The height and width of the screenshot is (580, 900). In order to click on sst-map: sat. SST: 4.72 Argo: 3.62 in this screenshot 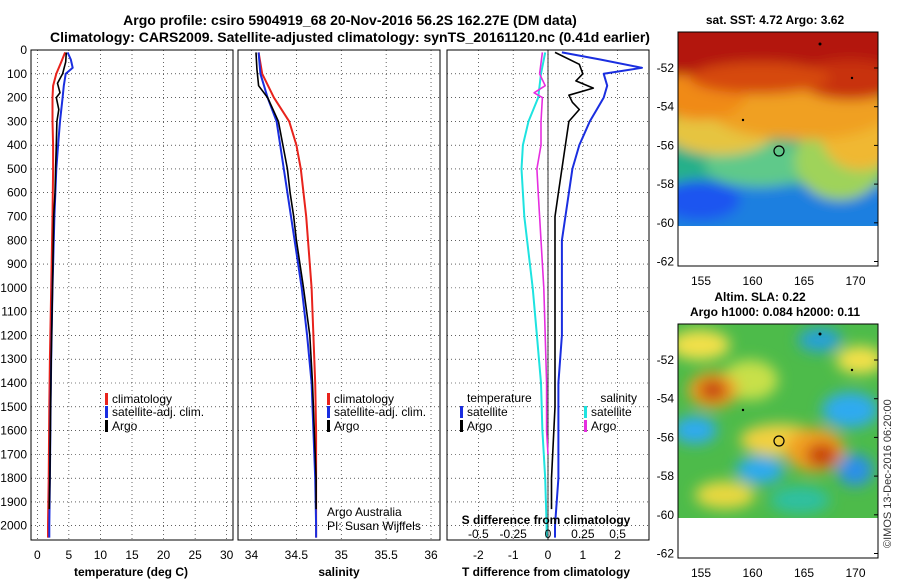, I will do `click(768, 150)`.